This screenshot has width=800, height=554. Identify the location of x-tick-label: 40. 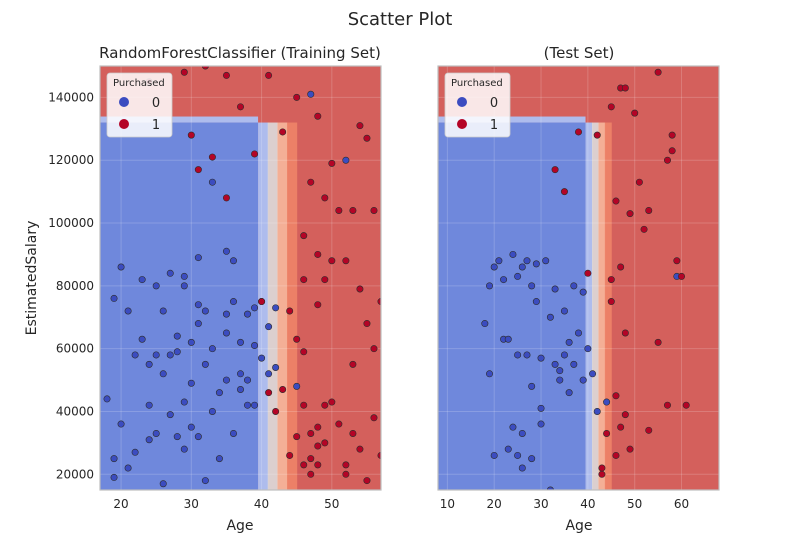
(587, 504).